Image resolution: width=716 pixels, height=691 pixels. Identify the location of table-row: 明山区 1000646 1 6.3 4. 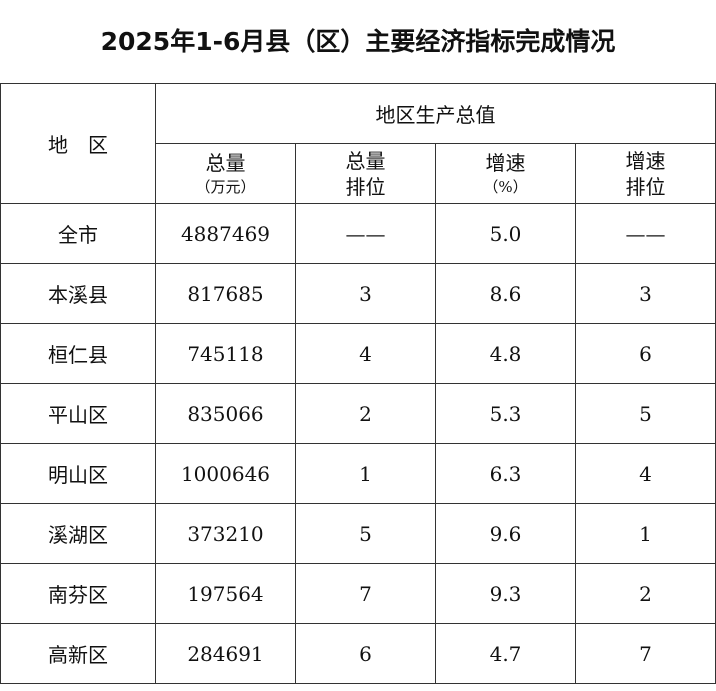
(358, 473).